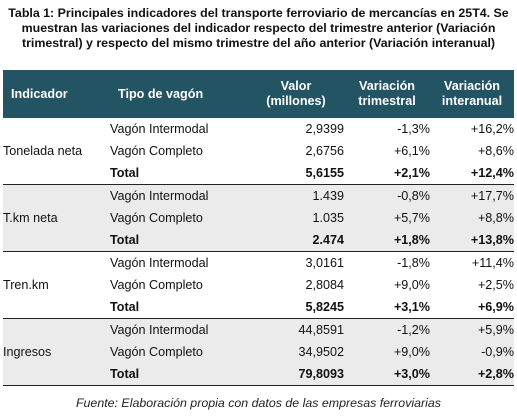 This screenshot has width=517, height=420. I want to click on var-interanual-cell: -0,9%, so click(472, 352).